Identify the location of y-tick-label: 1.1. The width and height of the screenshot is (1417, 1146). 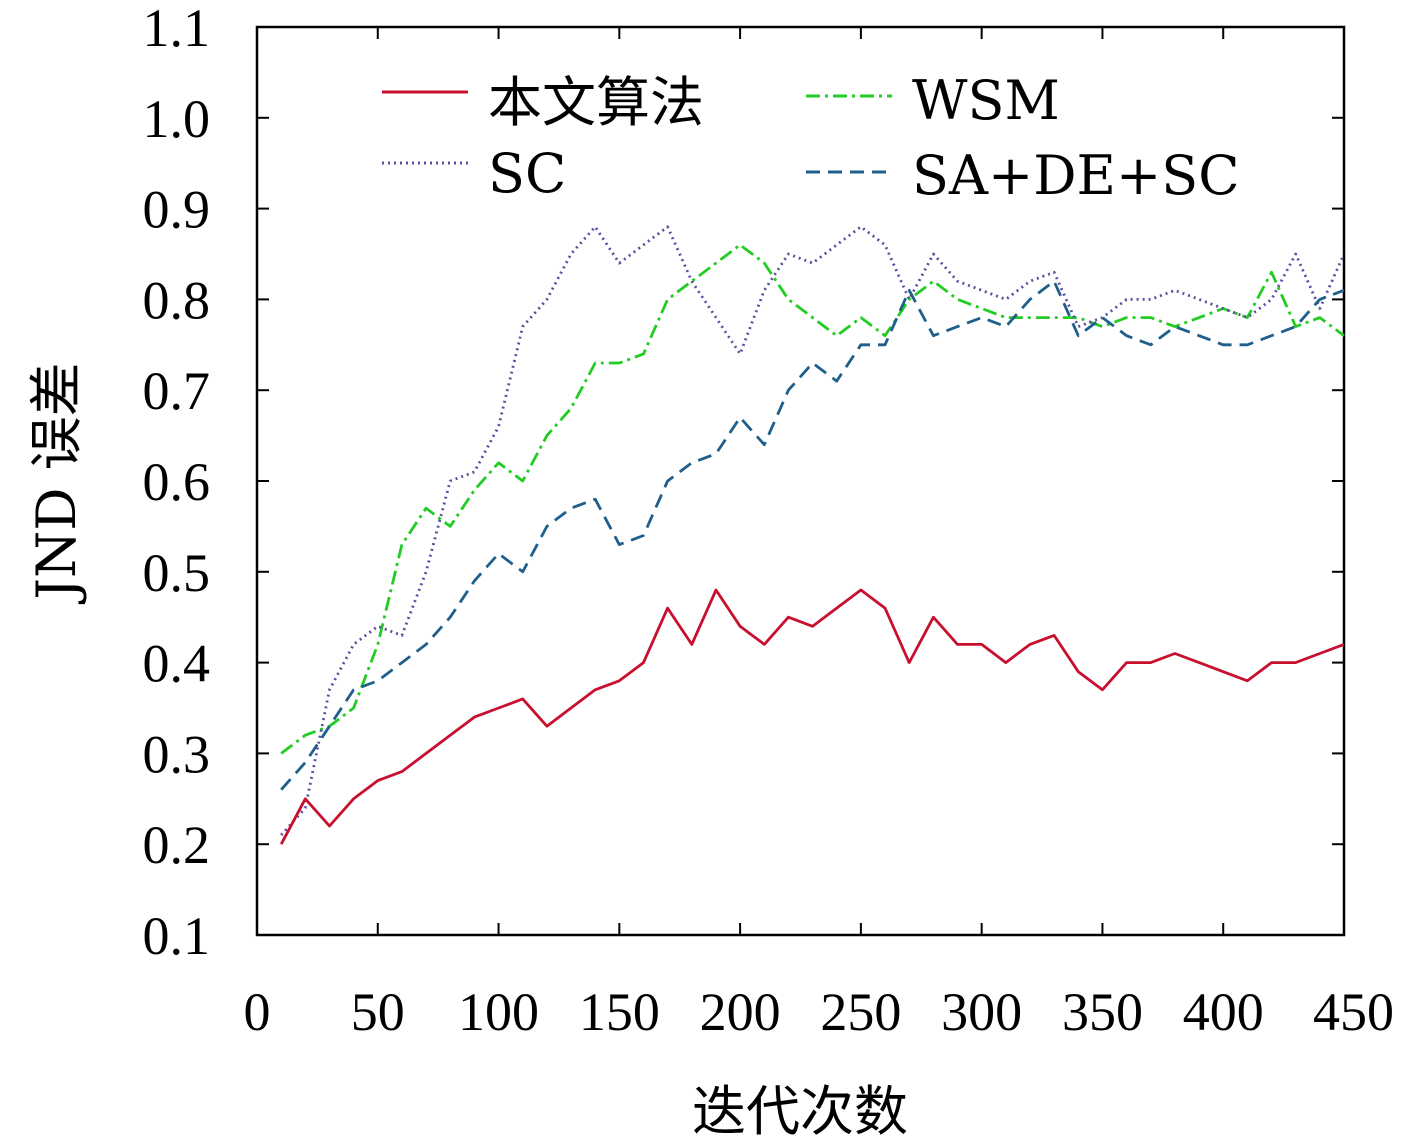
(177, 29).